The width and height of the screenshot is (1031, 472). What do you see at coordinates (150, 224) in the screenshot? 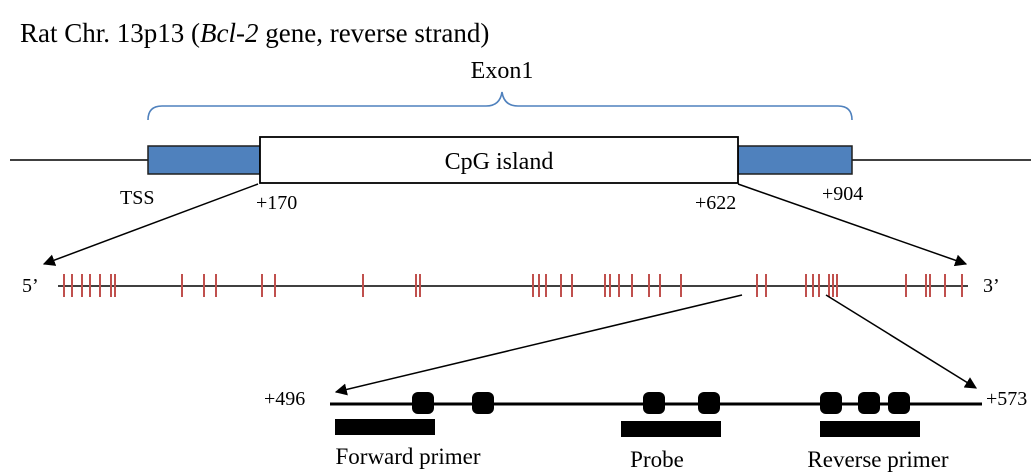
I see `zoom-arrow-left` at bounding box center [150, 224].